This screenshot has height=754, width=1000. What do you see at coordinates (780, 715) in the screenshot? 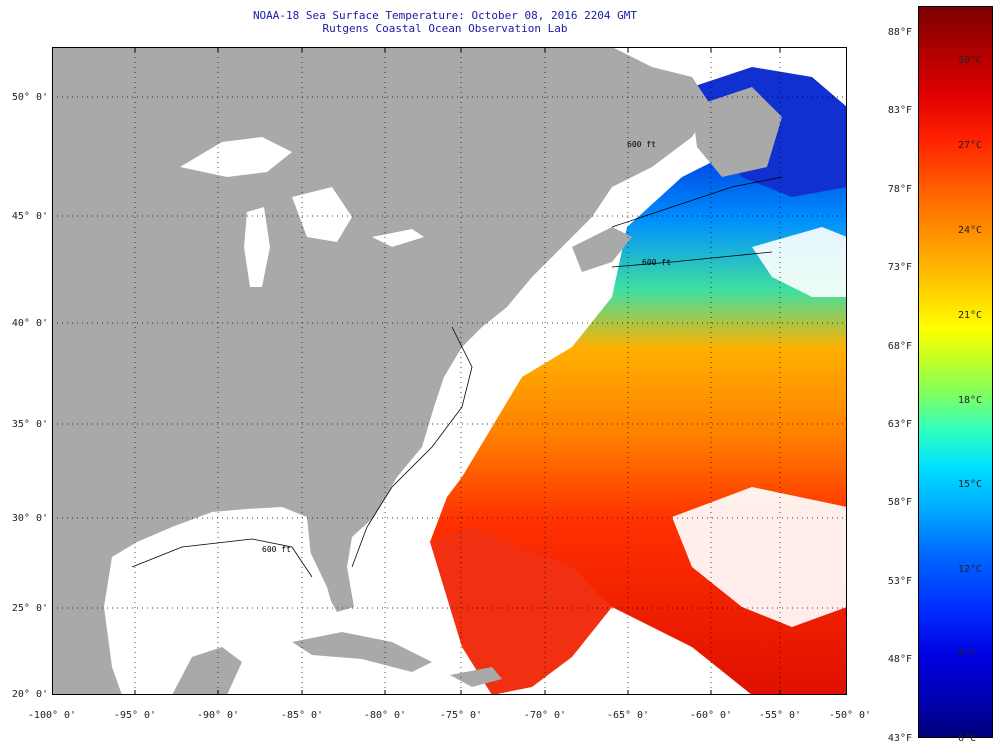
I see `lon-label: -55° 0'` at bounding box center [780, 715].